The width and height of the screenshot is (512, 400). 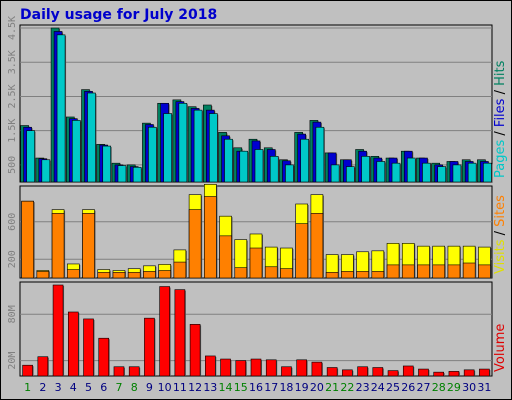 I want to click on legend-volume: Volume, so click(x=500, y=348).